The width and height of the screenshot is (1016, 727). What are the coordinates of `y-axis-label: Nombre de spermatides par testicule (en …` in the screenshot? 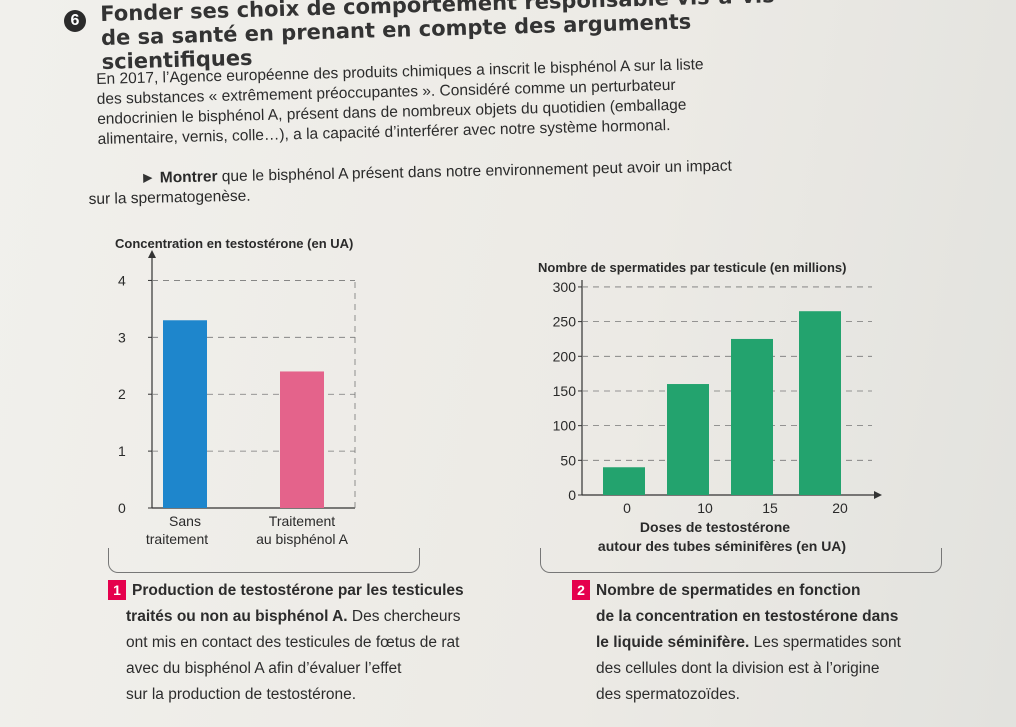 It's located at (692, 267).